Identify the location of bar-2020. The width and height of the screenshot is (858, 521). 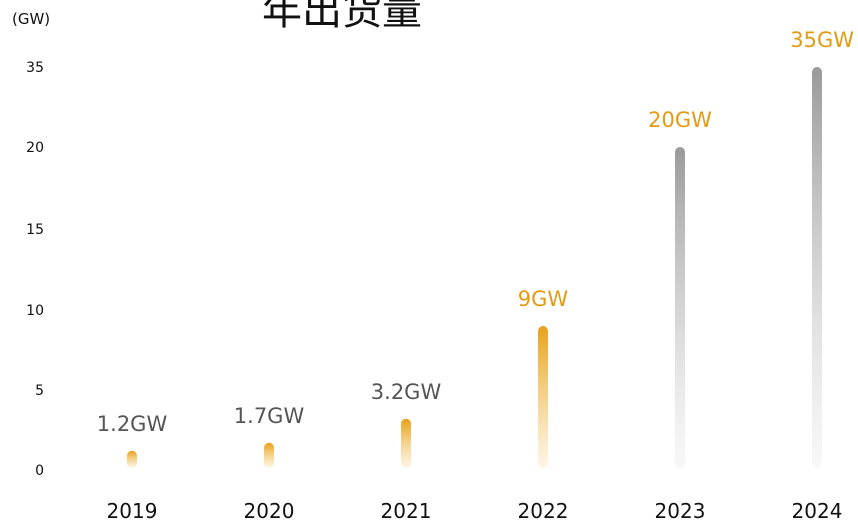
(269, 455).